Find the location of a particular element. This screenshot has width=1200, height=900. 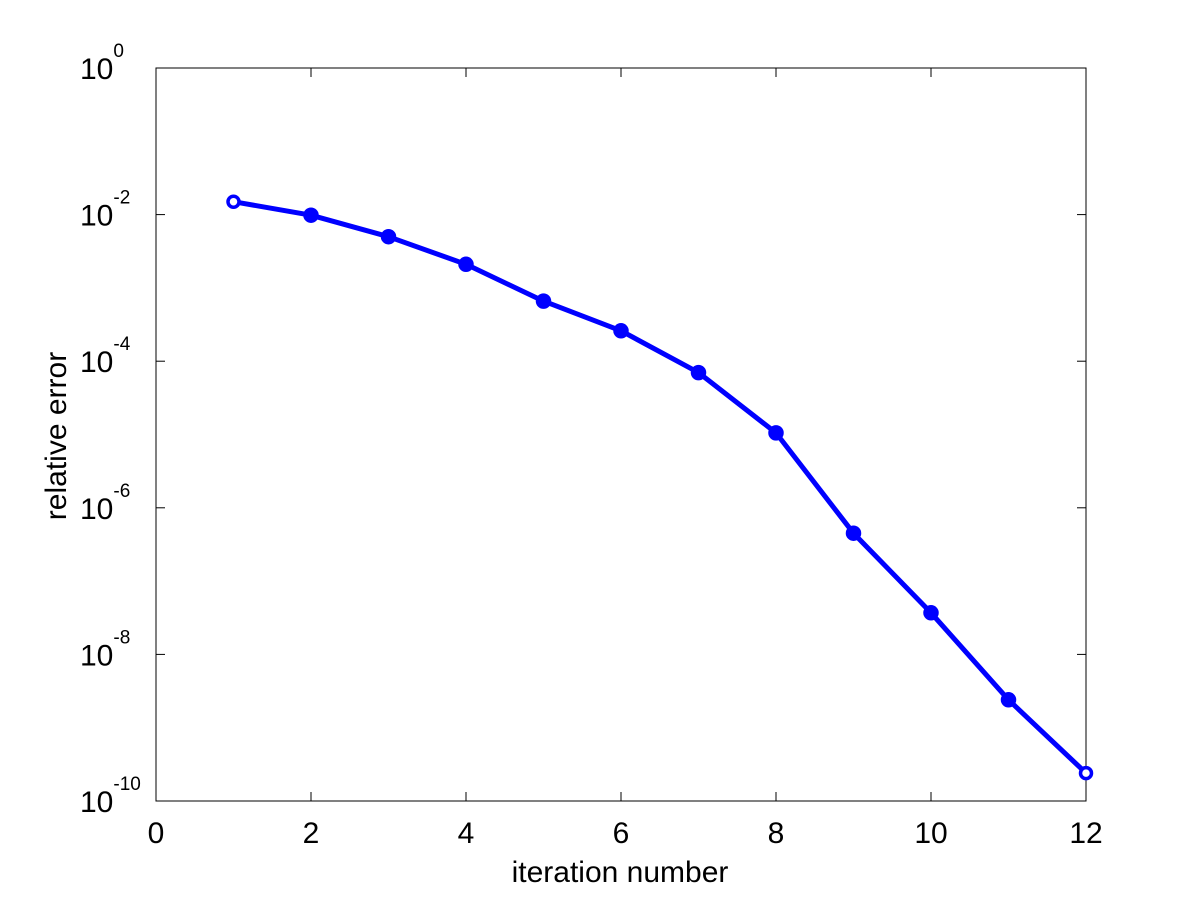

x-tick-label: 8 is located at coordinates (776, 833).